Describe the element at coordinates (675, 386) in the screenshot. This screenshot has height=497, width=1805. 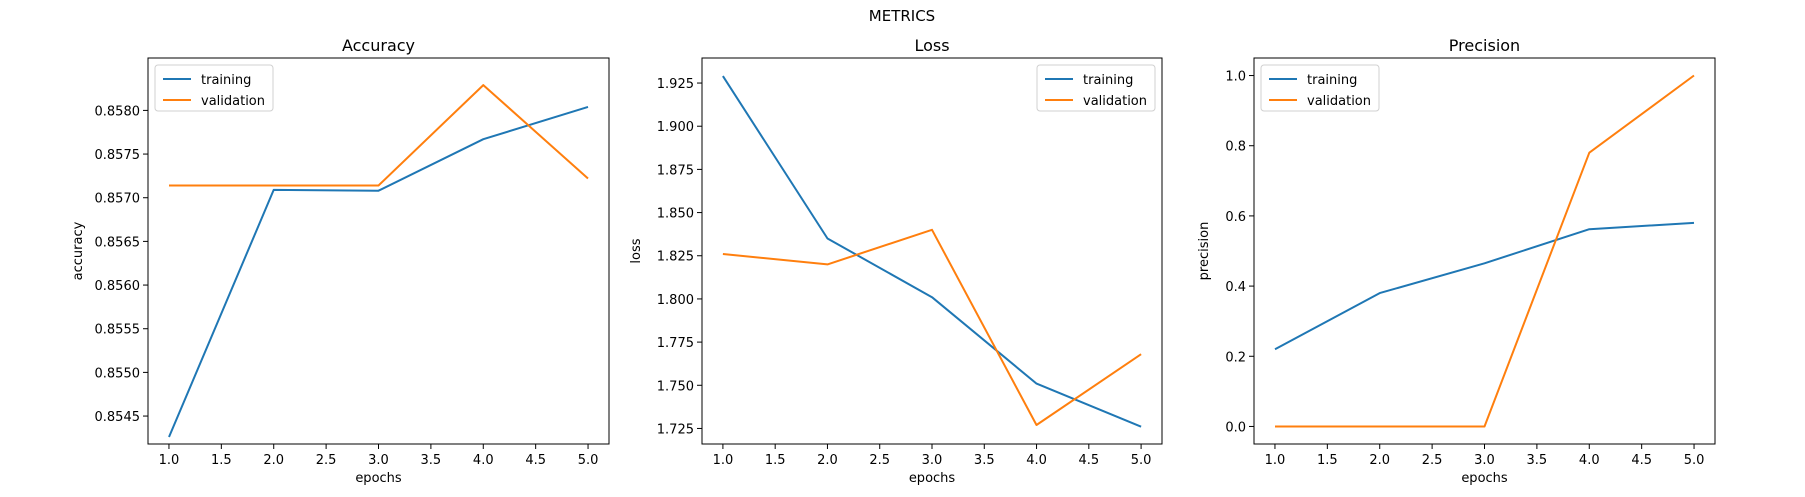
I see `y-tick-label: 1.750` at that location.